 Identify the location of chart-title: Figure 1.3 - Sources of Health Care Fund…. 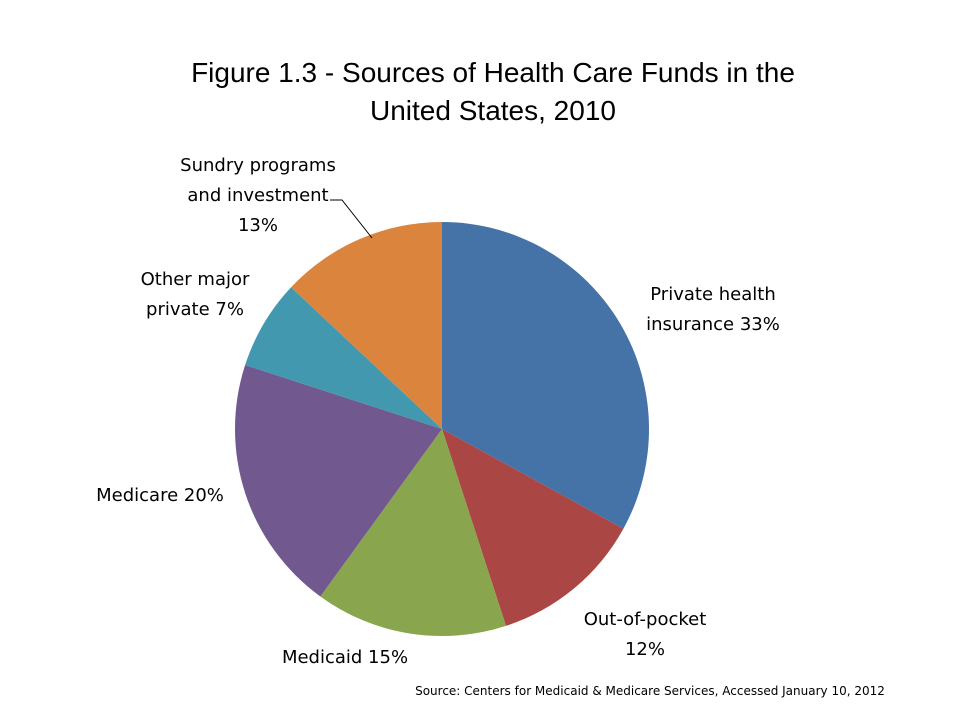
(493, 92).